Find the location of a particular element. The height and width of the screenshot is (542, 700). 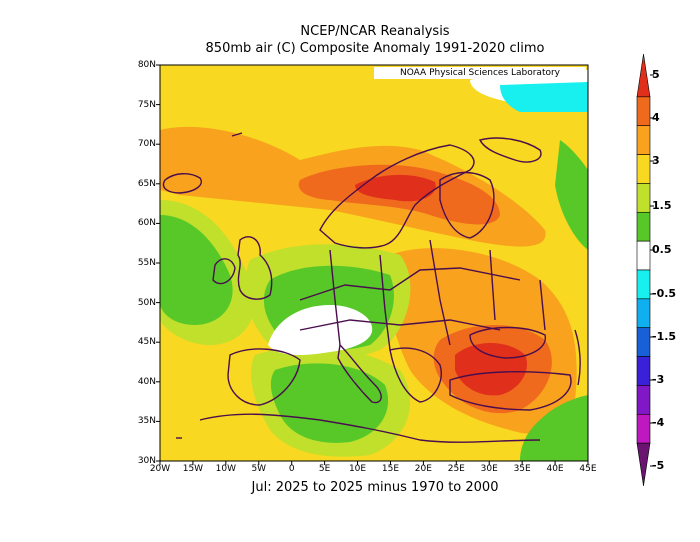

lon-label: 20E is located at coordinates (423, 469).